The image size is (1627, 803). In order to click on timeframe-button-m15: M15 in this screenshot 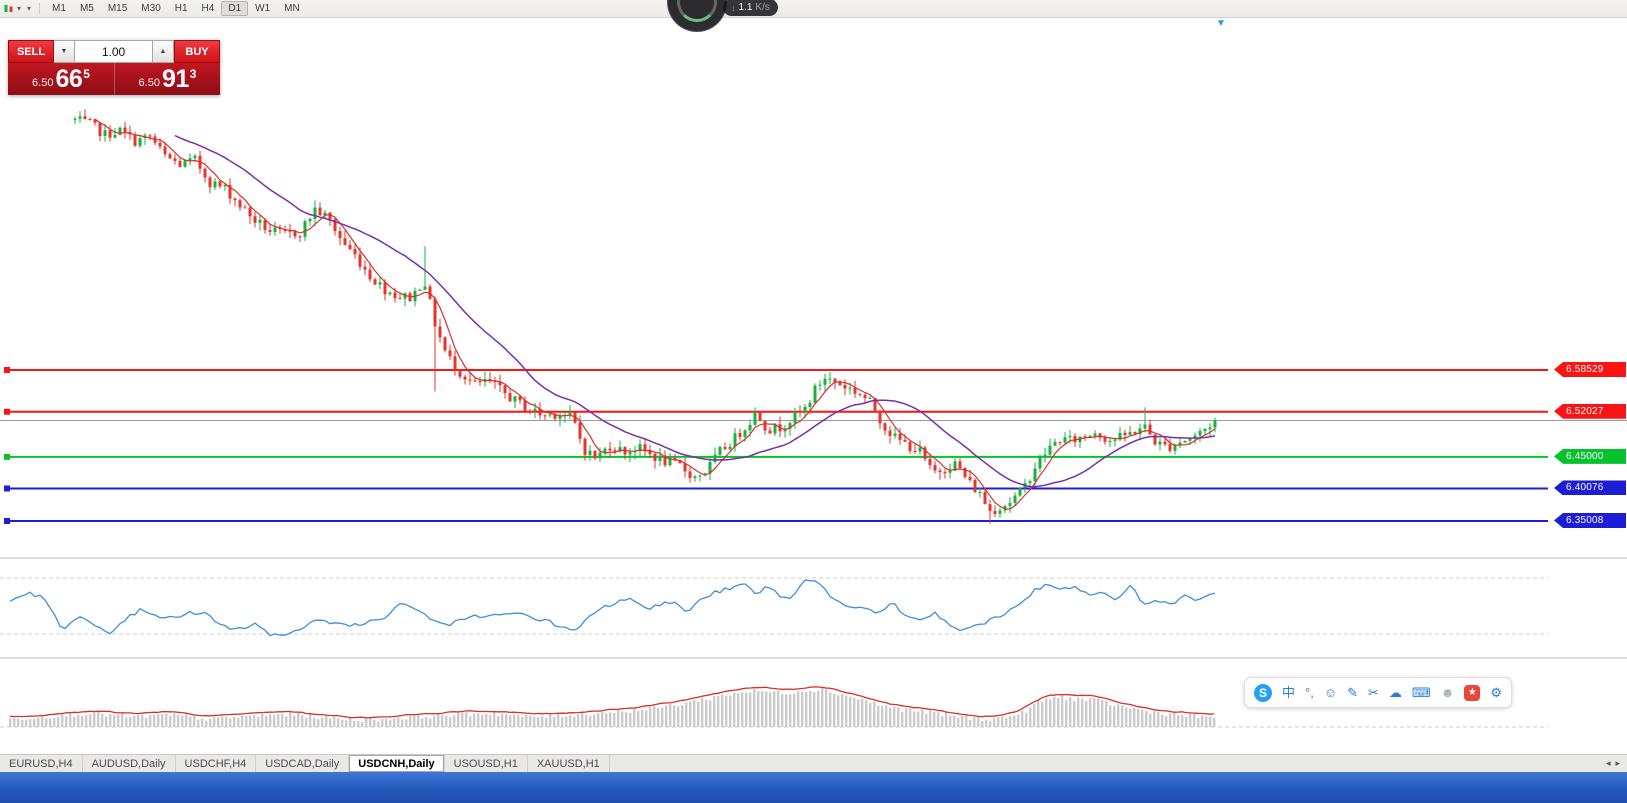, I will do `click(117, 8)`.